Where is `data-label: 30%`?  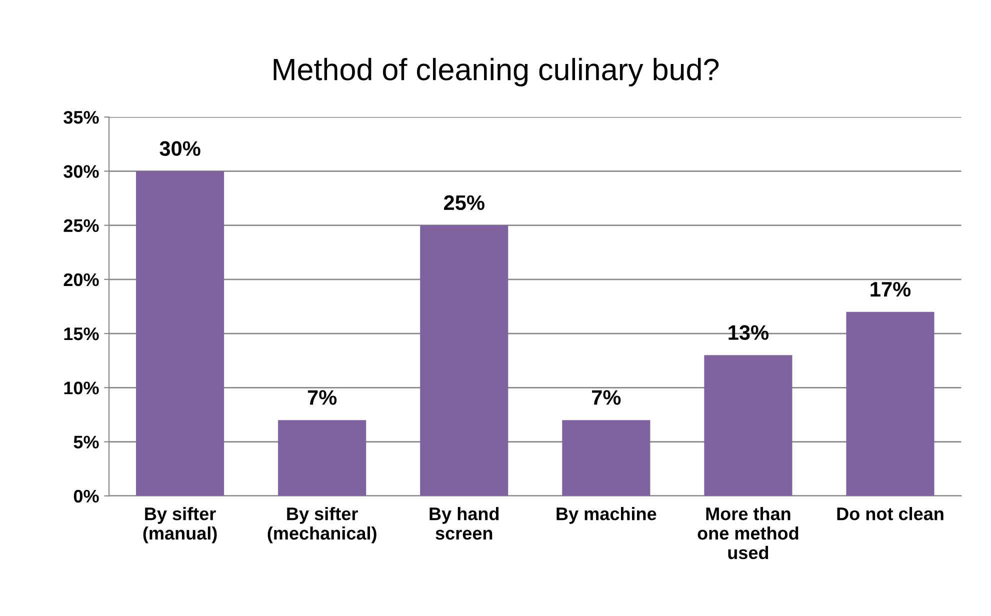
data-label: 30% is located at coordinates (180, 148).